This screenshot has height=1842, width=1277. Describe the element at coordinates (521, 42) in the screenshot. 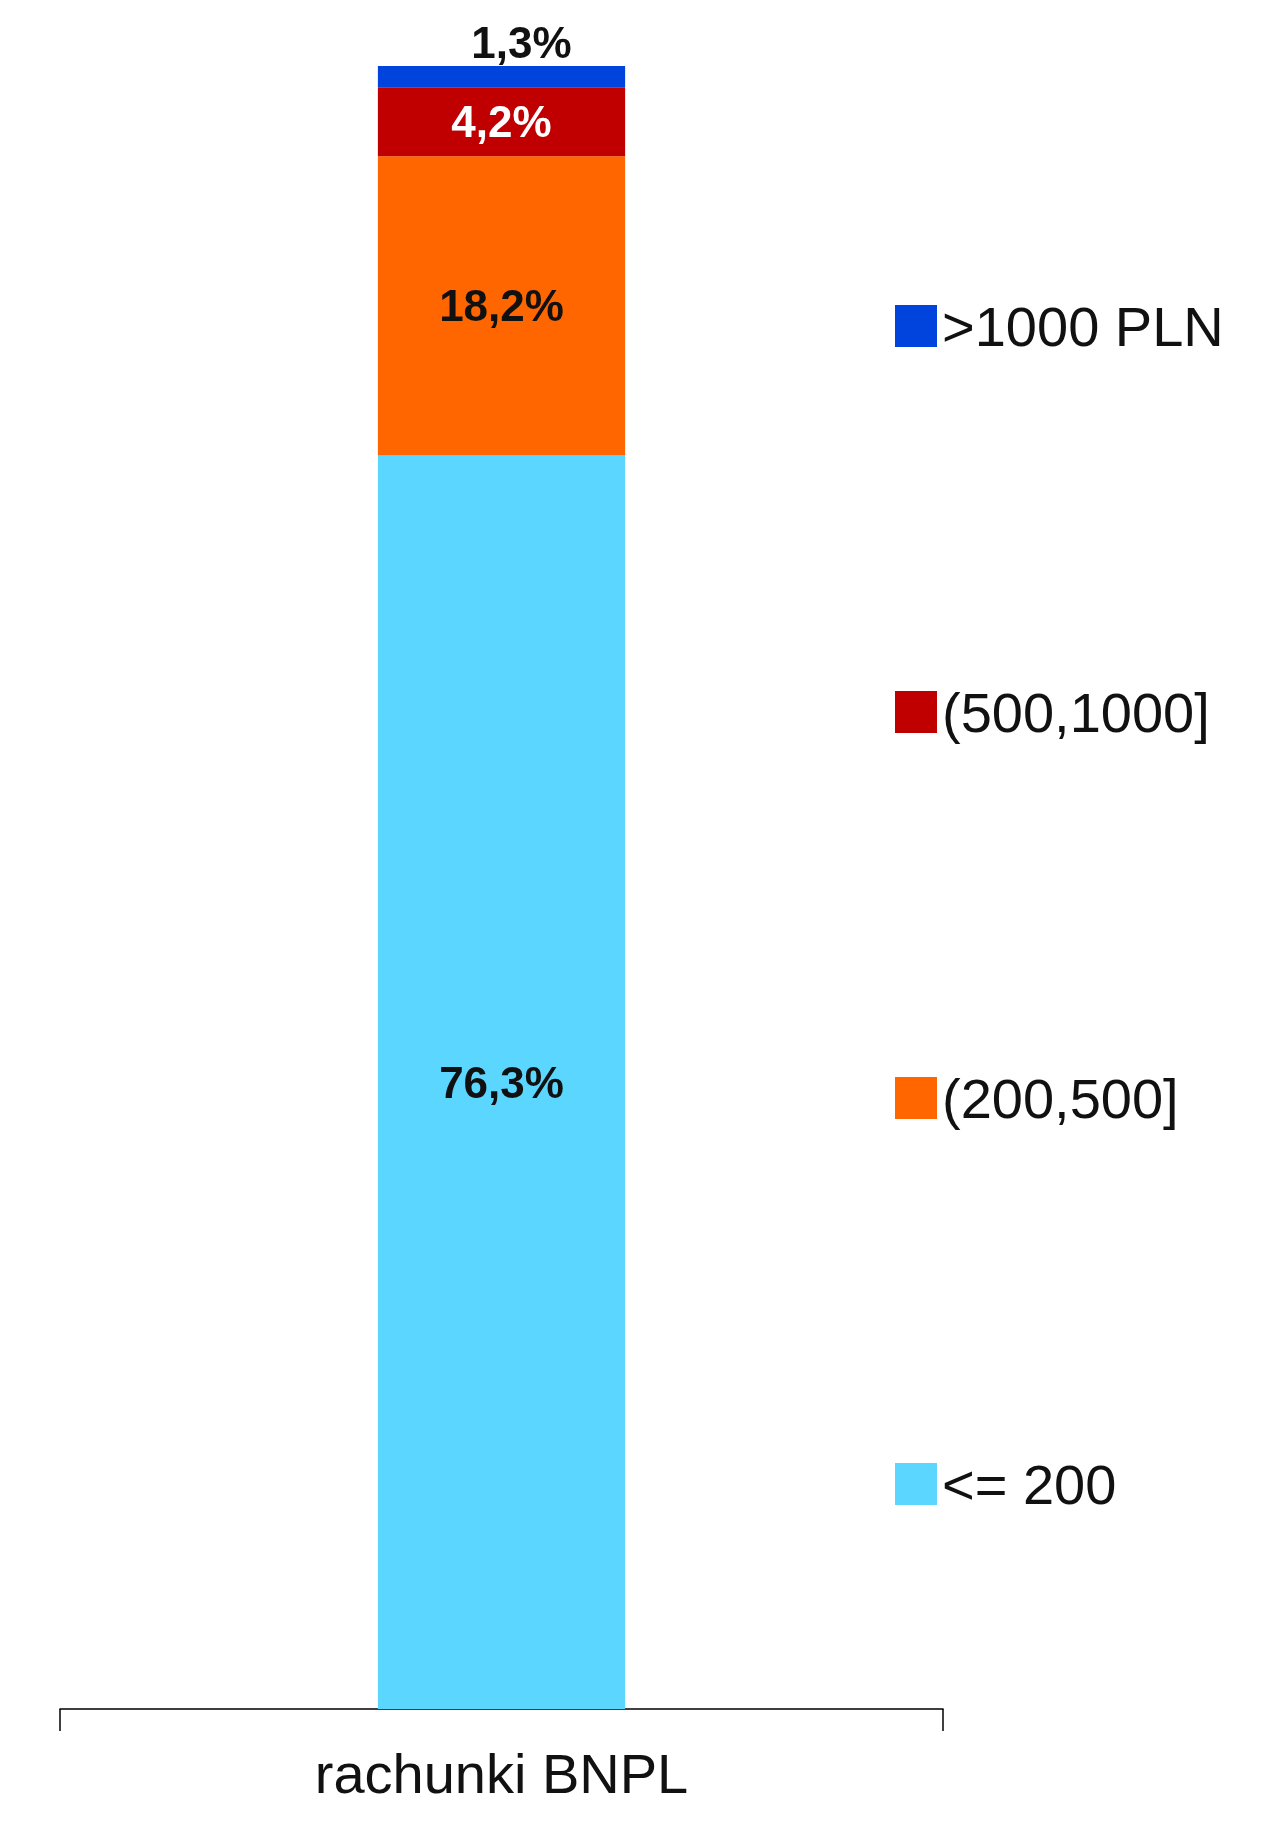

I see `data-label: 1,3%` at that location.